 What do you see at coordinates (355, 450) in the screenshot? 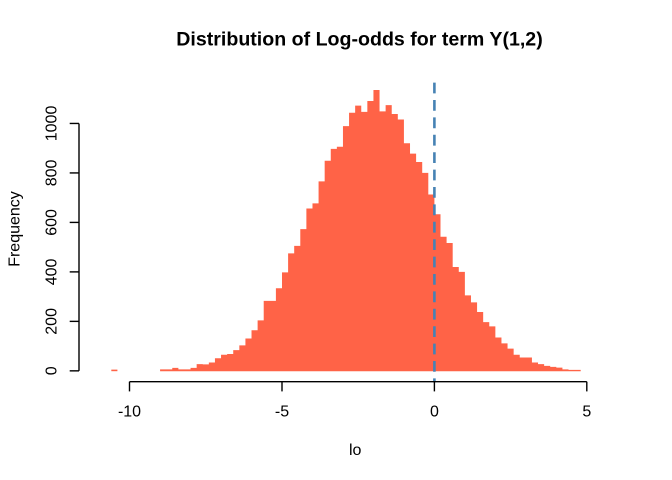
I see `svg-text: lo` at bounding box center [355, 450].